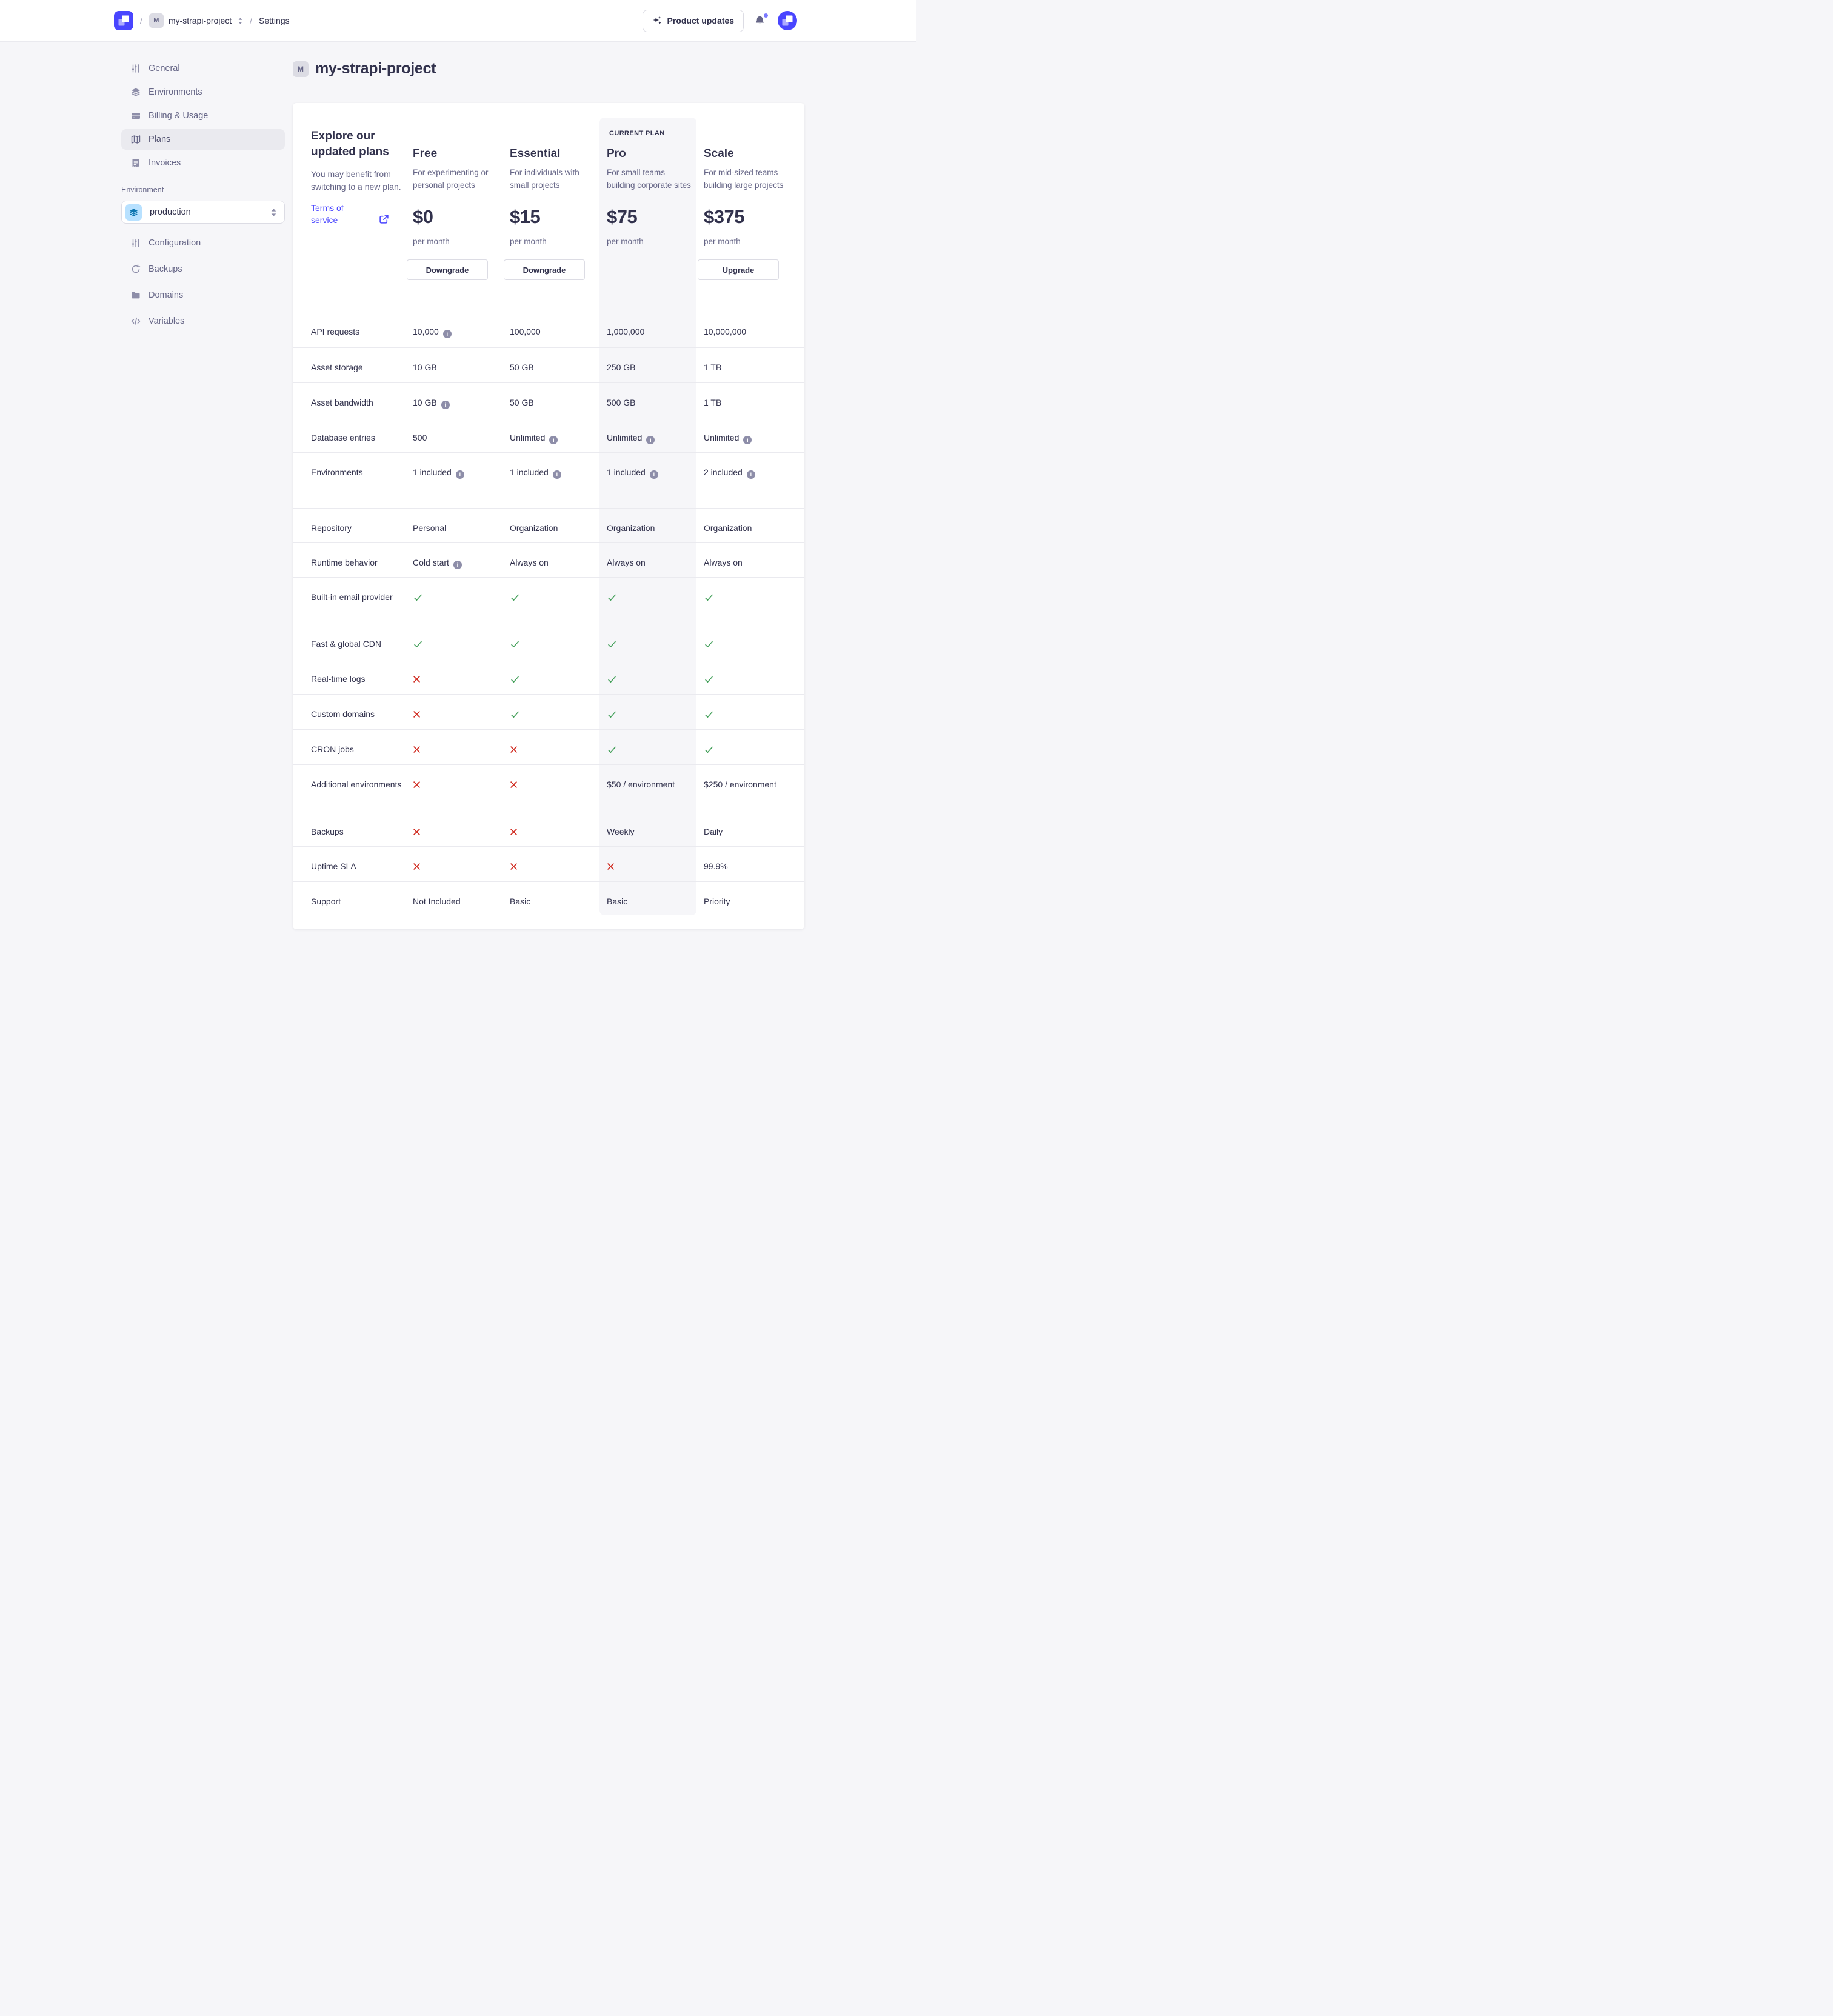  I want to click on notifications-button, so click(761, 20).